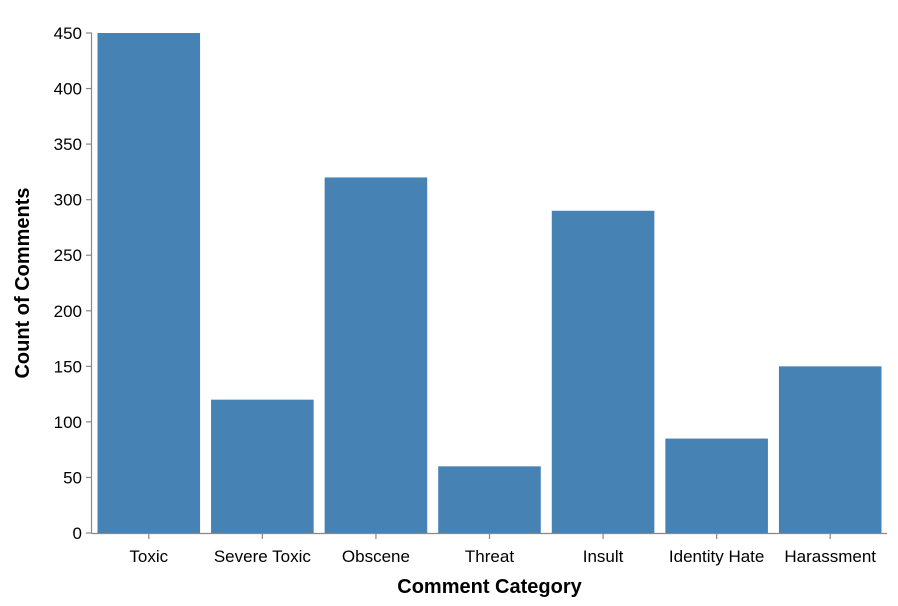 This screenshot has height=606, width=898. Describe the element at coordinates (23, 282) in the screenshot. I see `y-axis-title: Count of Comments` at that location.